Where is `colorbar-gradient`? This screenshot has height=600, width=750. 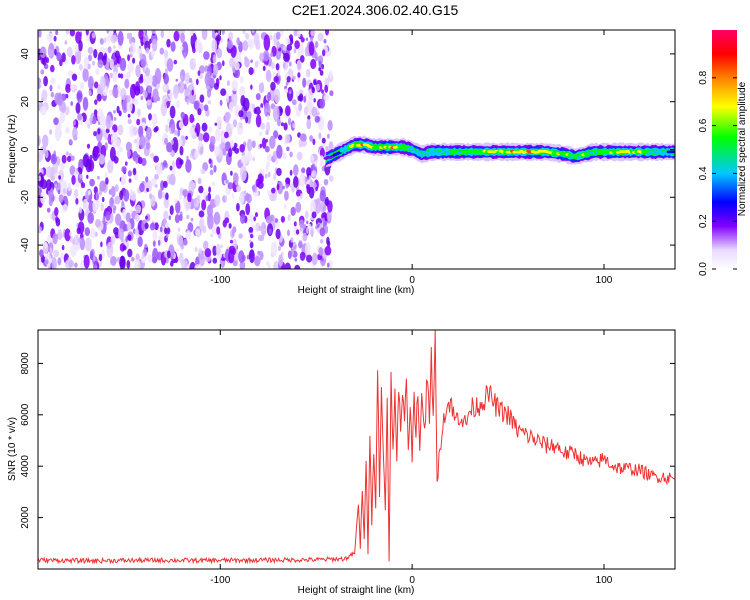 colorbar-gradient is located at coordinates (724, 149).